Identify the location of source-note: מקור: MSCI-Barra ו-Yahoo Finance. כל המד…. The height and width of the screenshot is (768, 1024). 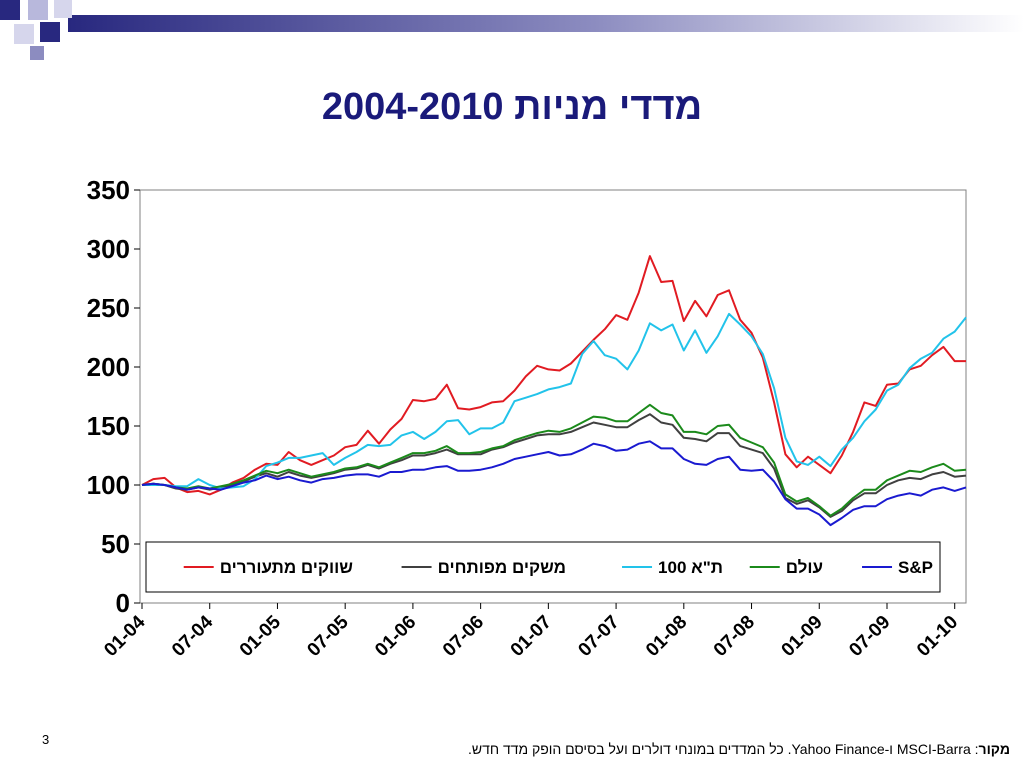
(739, 749).